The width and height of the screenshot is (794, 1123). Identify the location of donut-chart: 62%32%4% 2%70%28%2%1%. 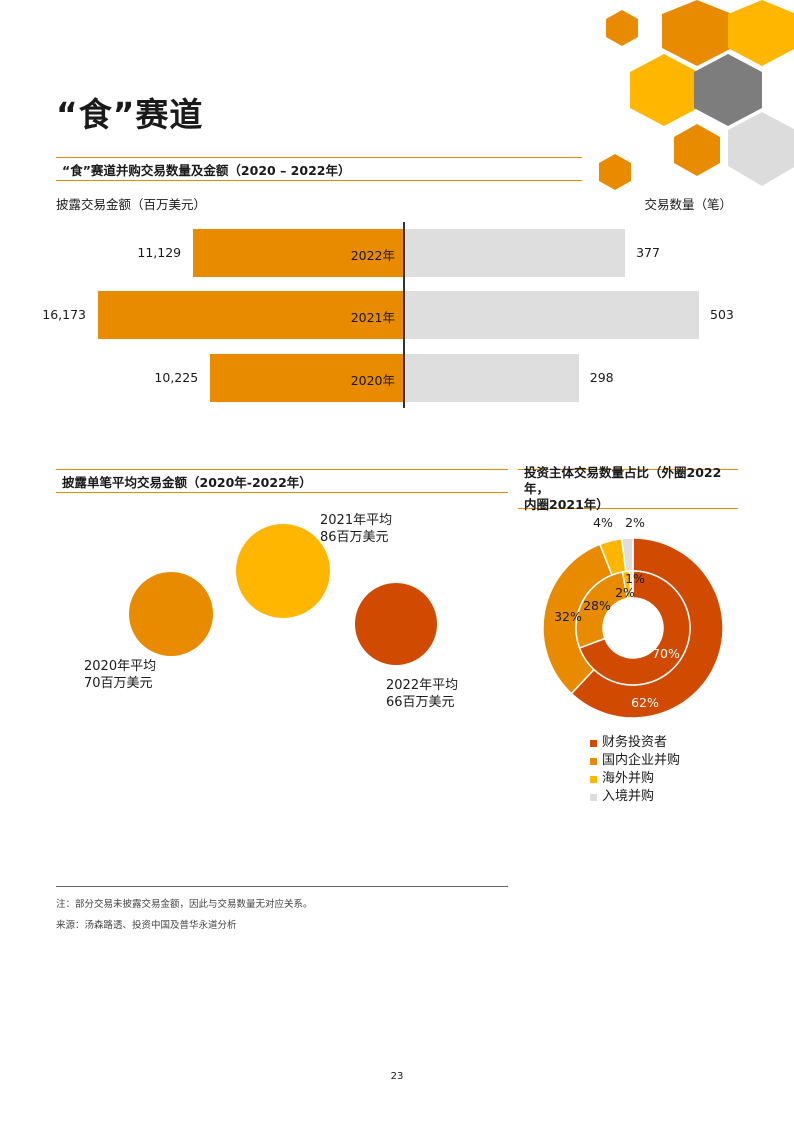
(633, 617).